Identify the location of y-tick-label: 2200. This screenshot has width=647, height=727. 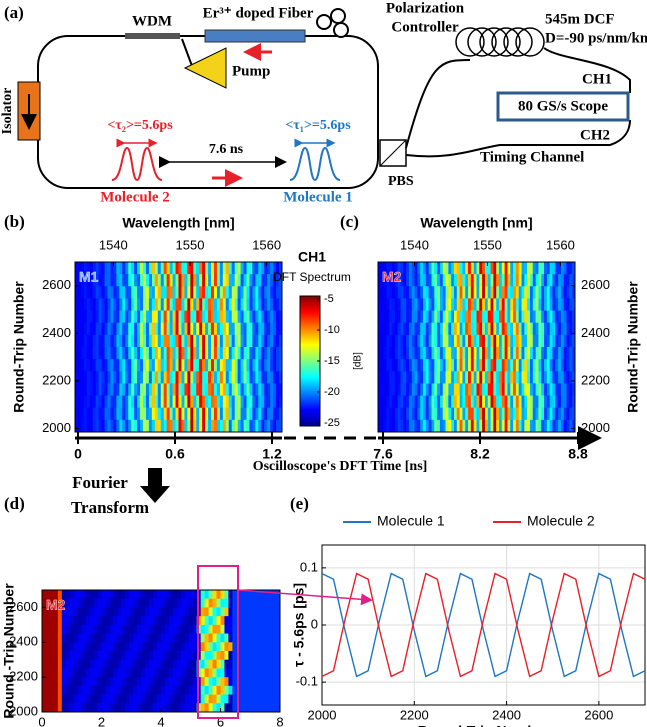
(595, 379).